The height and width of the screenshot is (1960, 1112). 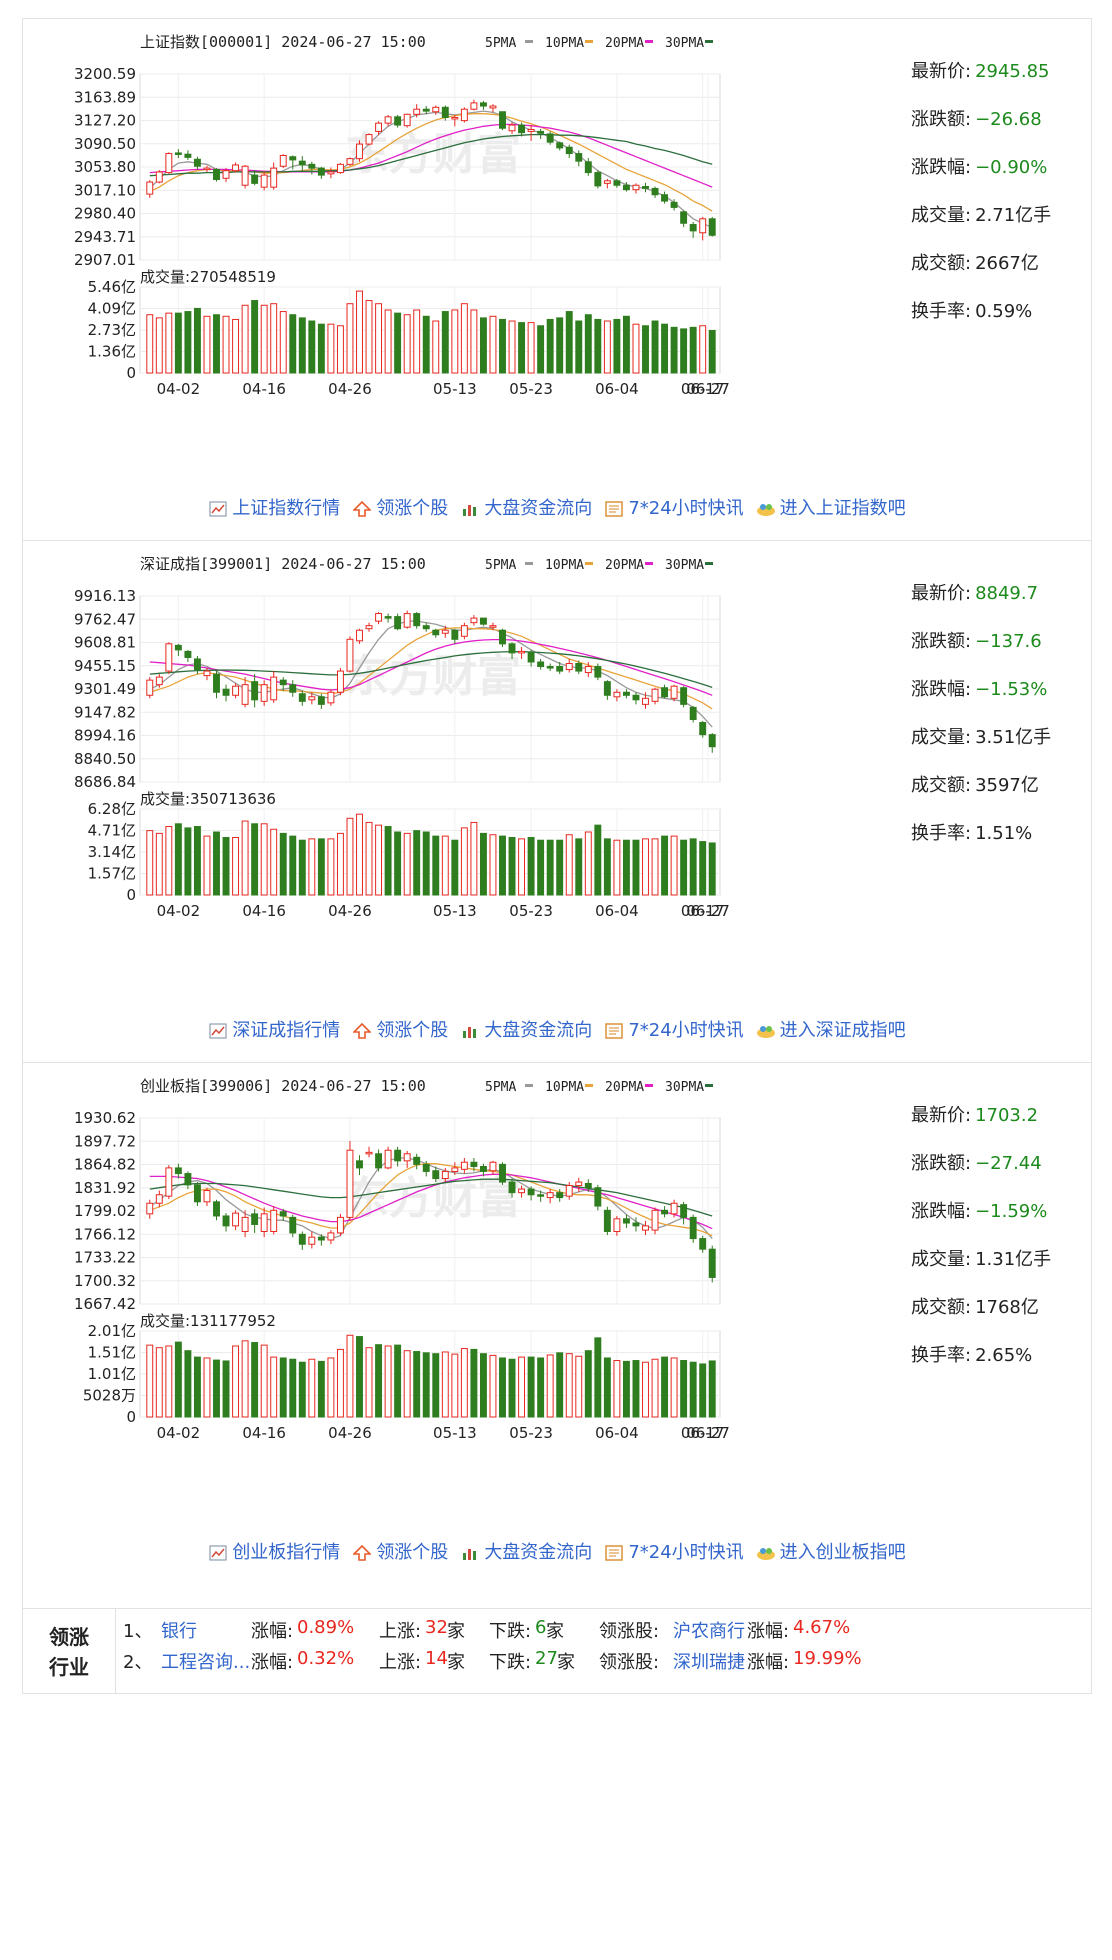 I want to click on industry-up: 32, so click(x=436, y=1627).